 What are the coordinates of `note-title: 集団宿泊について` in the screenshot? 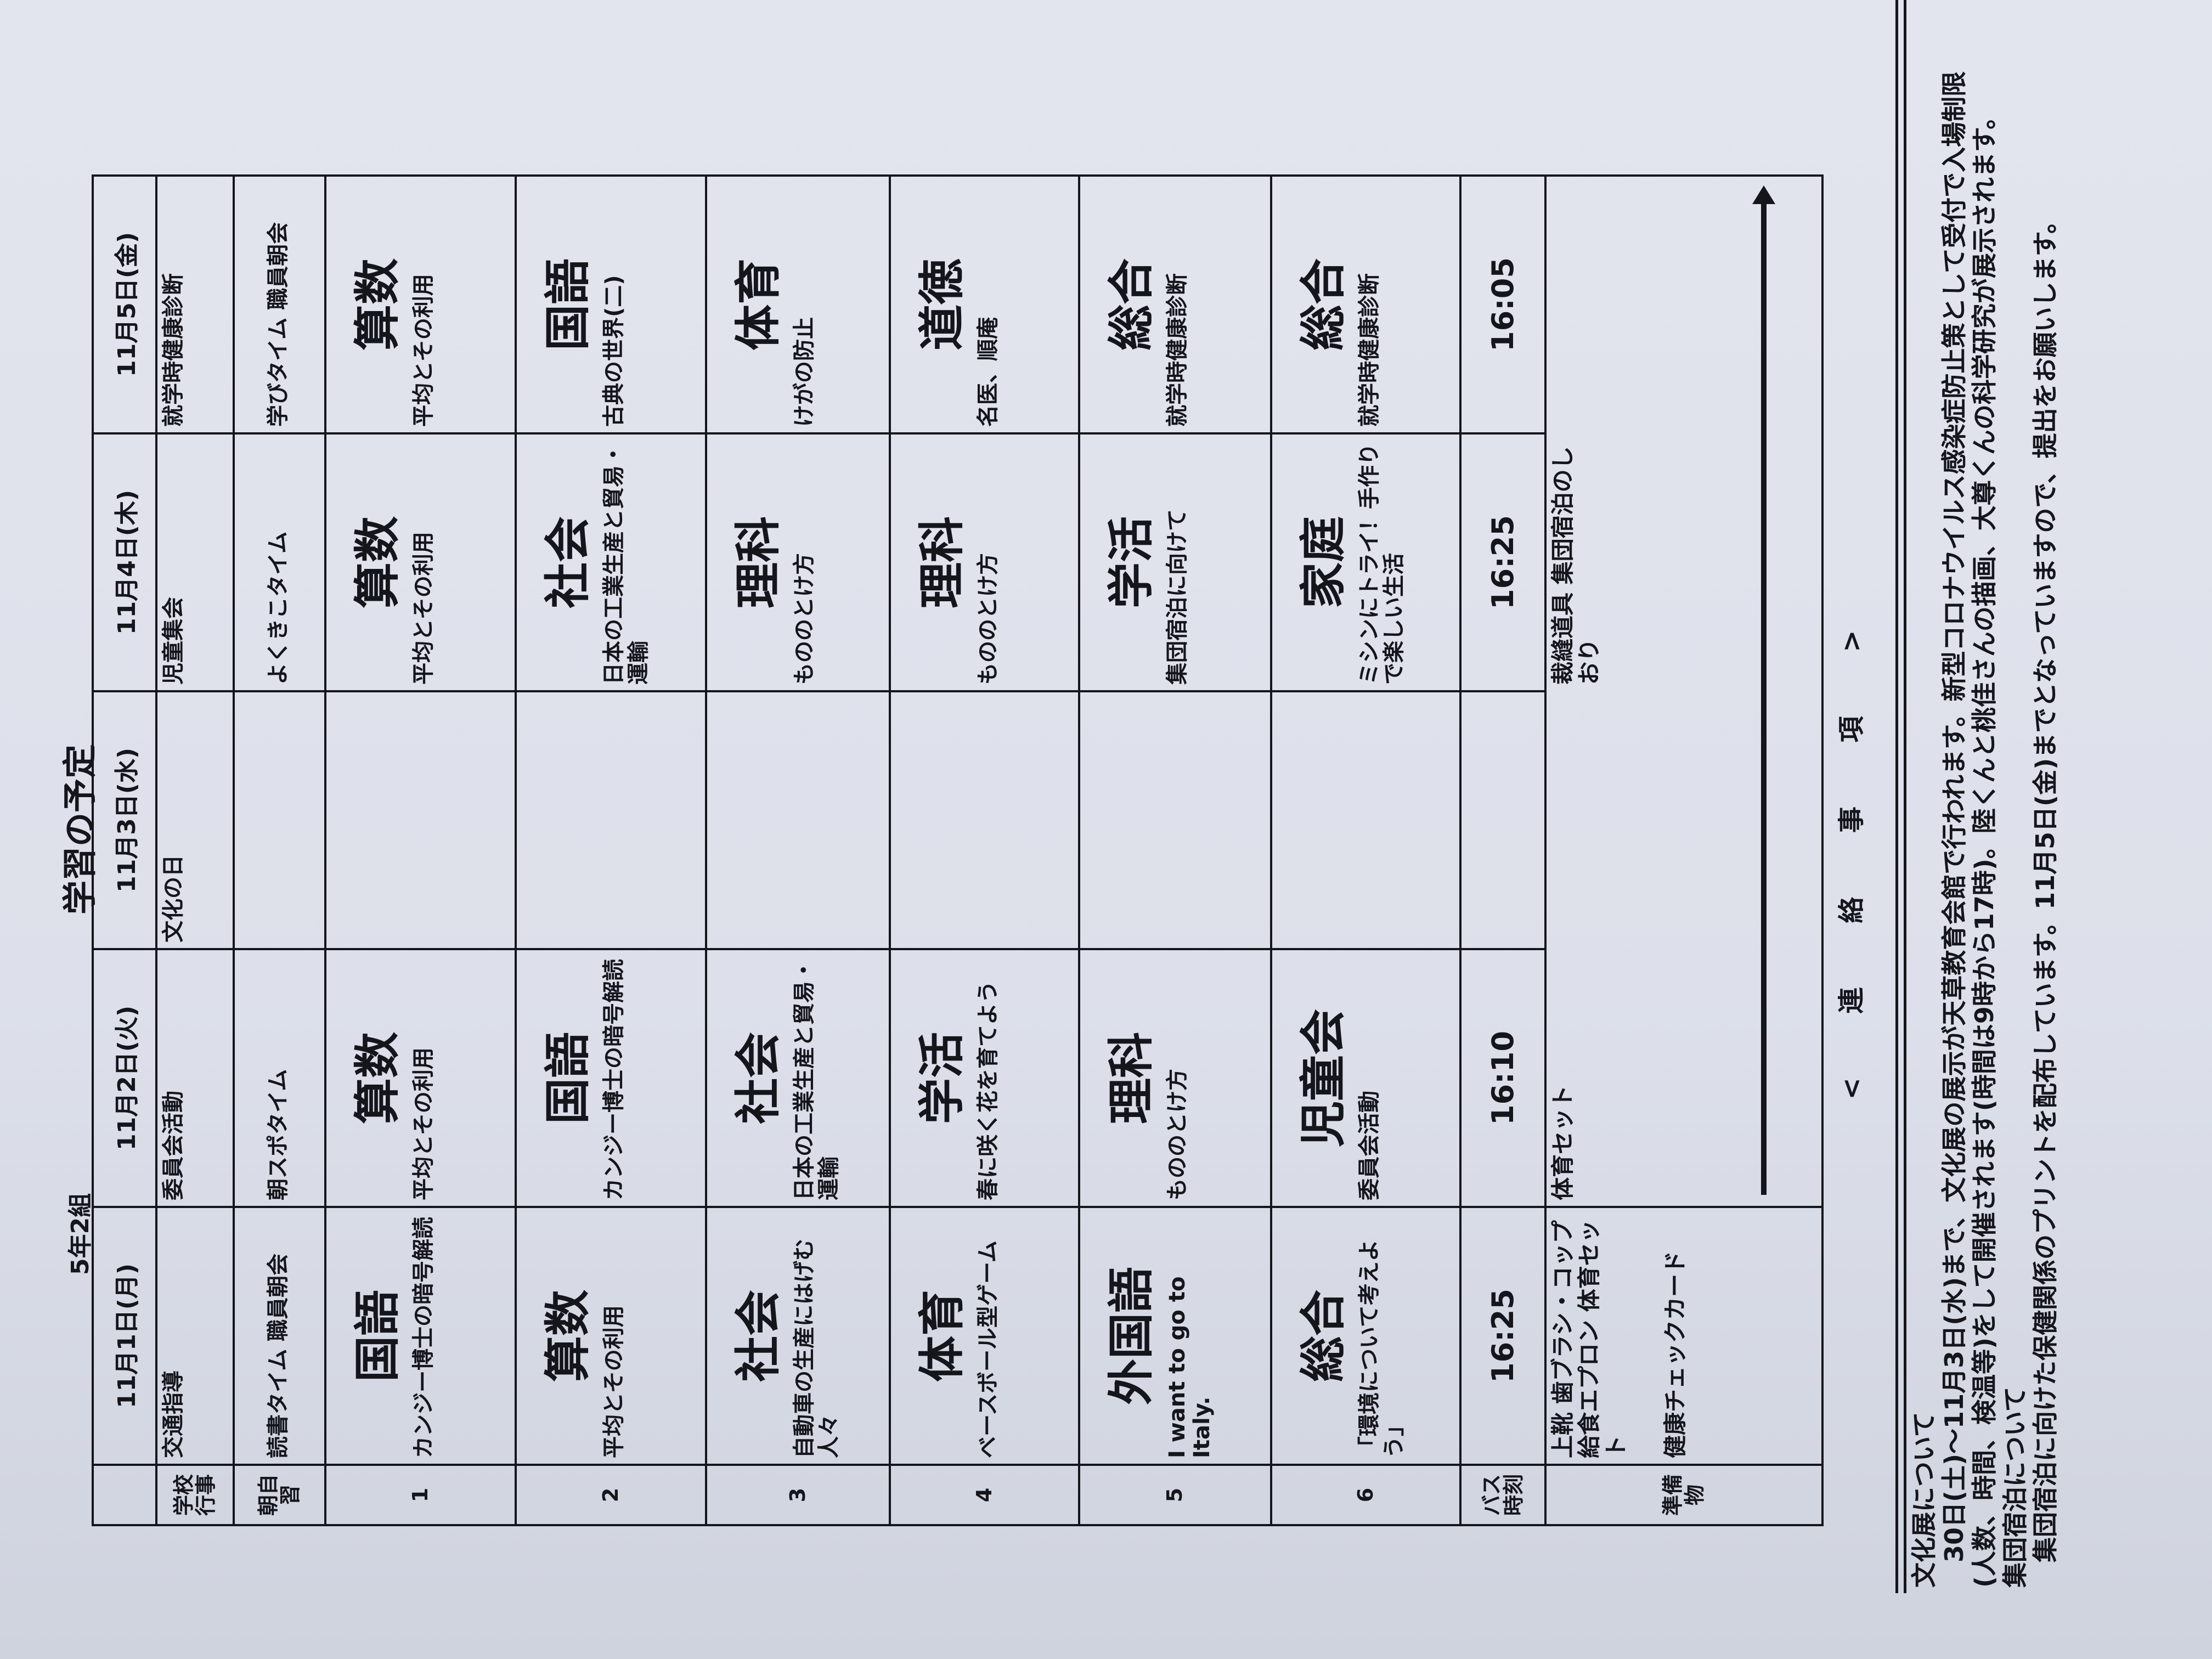 It's located at (2015, 1487).